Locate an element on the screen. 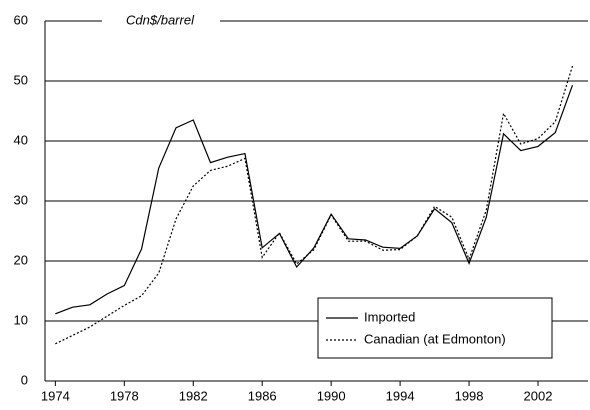 This screenshot has width=590, height=410. y-label-bg is located at coordinates (161, 21).